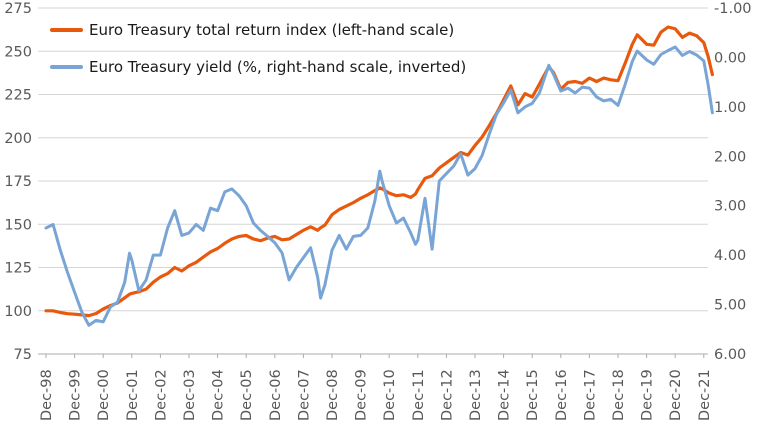 Image resolution: width=770 pixels, height=426 pixels. What do you see at coordinates (730, 157) in the screenshot?
I see `right-axis-tick-label: 2.00` at bounding box center [730, 157].